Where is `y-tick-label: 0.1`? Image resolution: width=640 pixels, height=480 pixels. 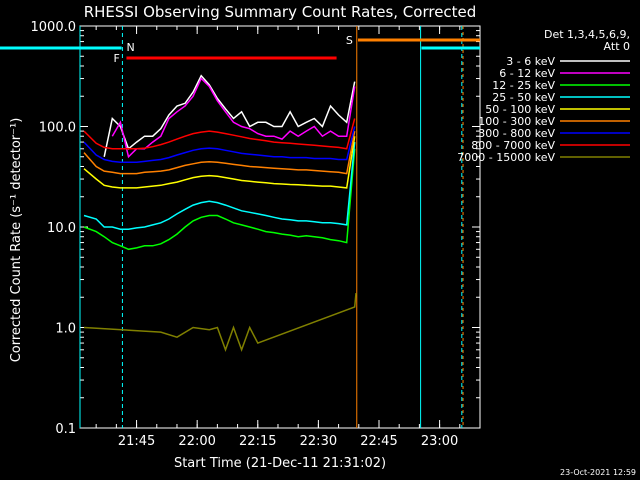 y-tick-label: 0.1 is located at coordinates (65, 429).